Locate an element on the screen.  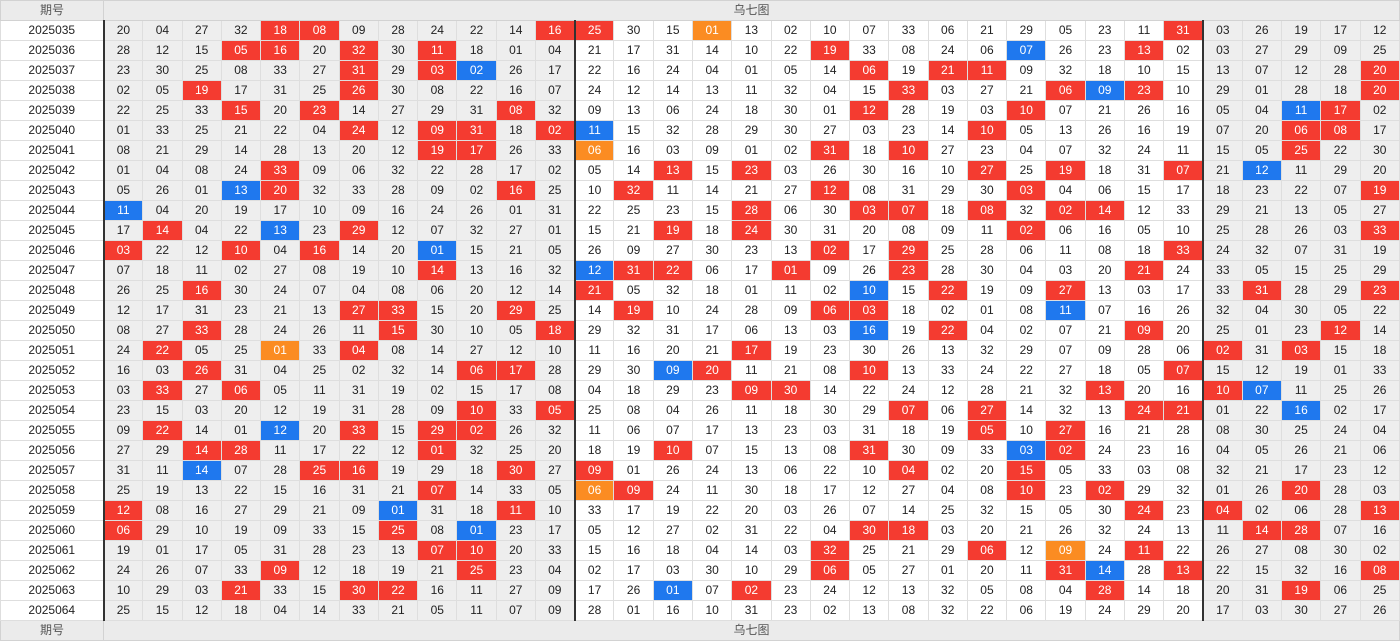
number-cell-blue: 14 is located at coordinates (201, 470).